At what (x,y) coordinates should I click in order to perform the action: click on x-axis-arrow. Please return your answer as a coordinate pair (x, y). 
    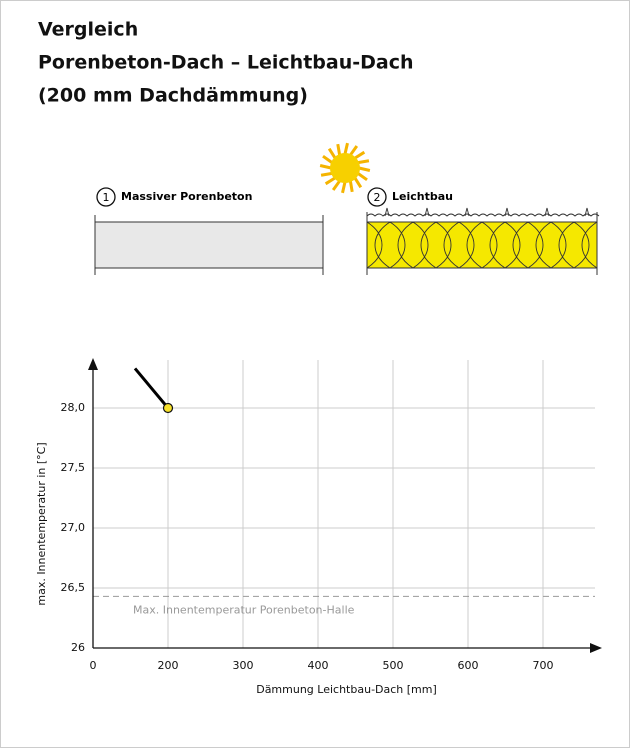
    Looking at the image, I should click on (596, 648).